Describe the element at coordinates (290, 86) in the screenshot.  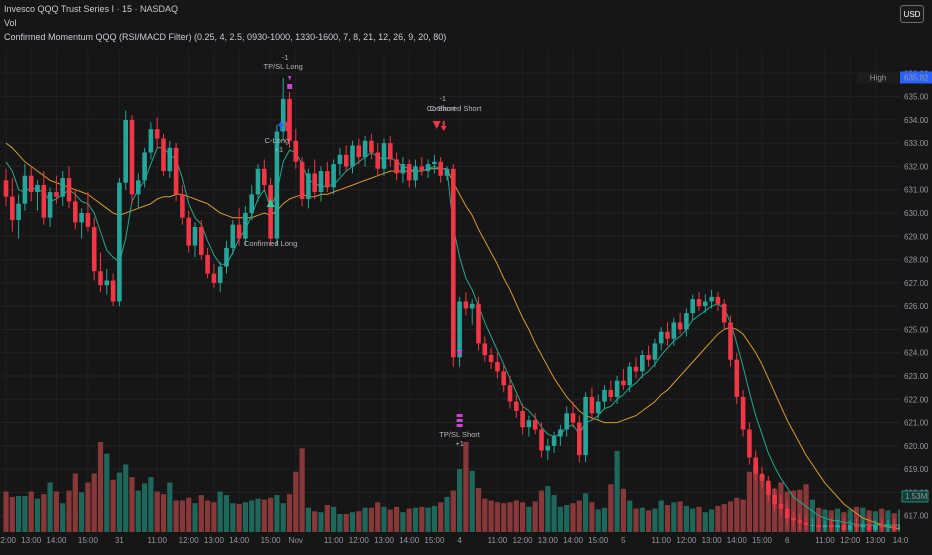
I see `tpsl-long-marker-icon` at that location.